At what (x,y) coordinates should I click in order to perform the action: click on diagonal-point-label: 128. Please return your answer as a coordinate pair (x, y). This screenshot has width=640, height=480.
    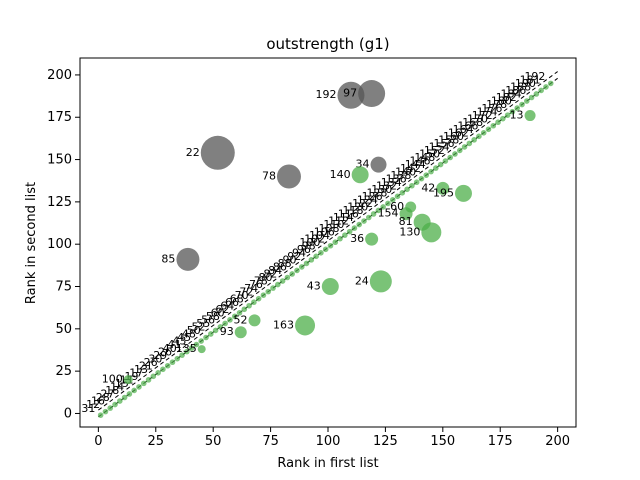
    Looking at the image, I should click on (376, 192).